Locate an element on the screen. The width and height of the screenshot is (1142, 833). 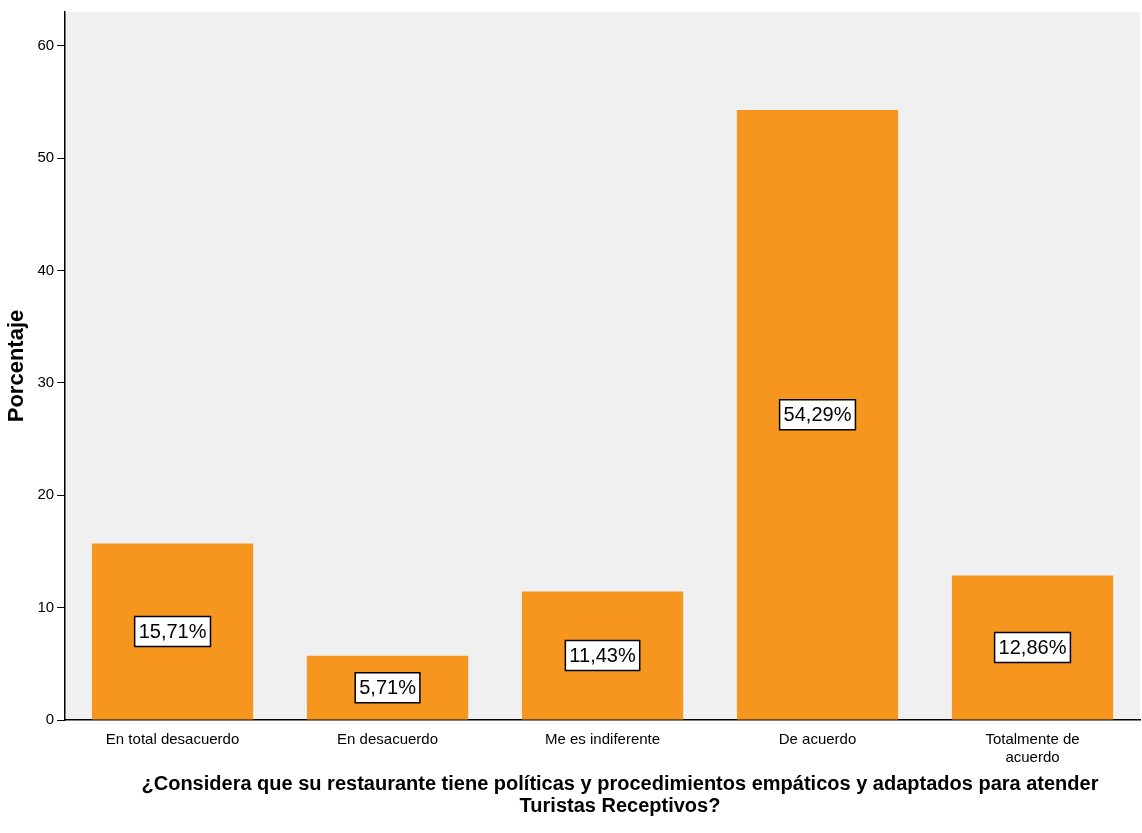
y-tick-label: 0 is located at coordinates (50, 719).